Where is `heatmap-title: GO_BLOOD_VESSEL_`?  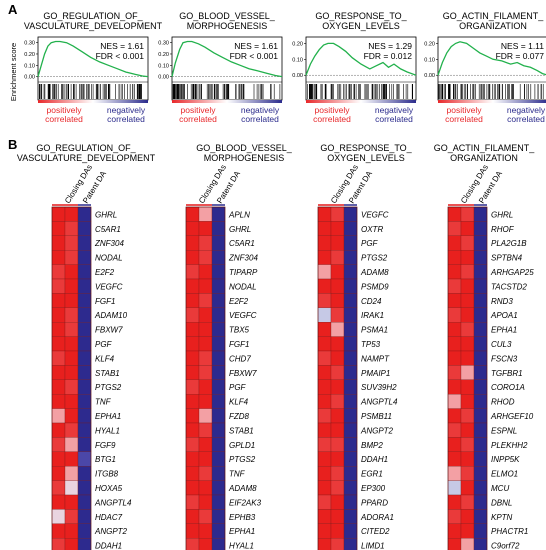 heatmap-title: GO_BLOOD_VESSEL_ is located at coordinates (244, 148).